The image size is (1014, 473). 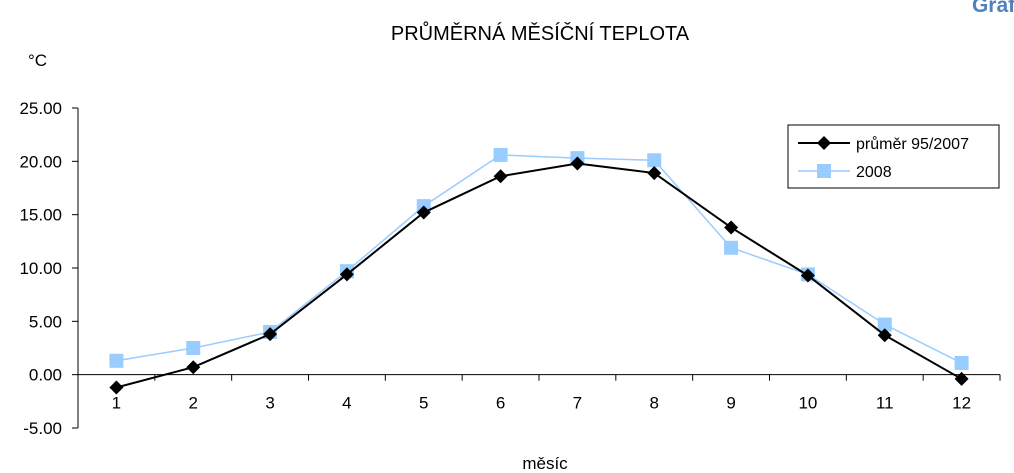 I want to click on x-tick-label: 10, so click(x=807, y=403).